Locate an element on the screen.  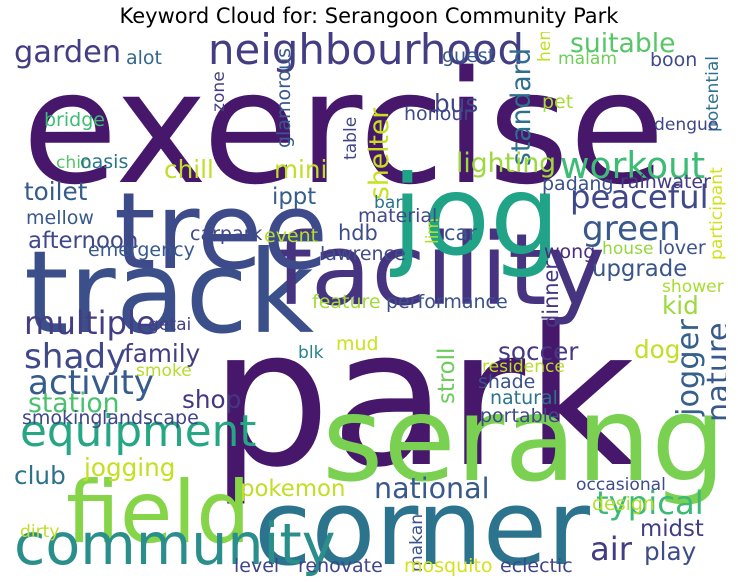
word-tree: tree is located at coordinates (221, 232).